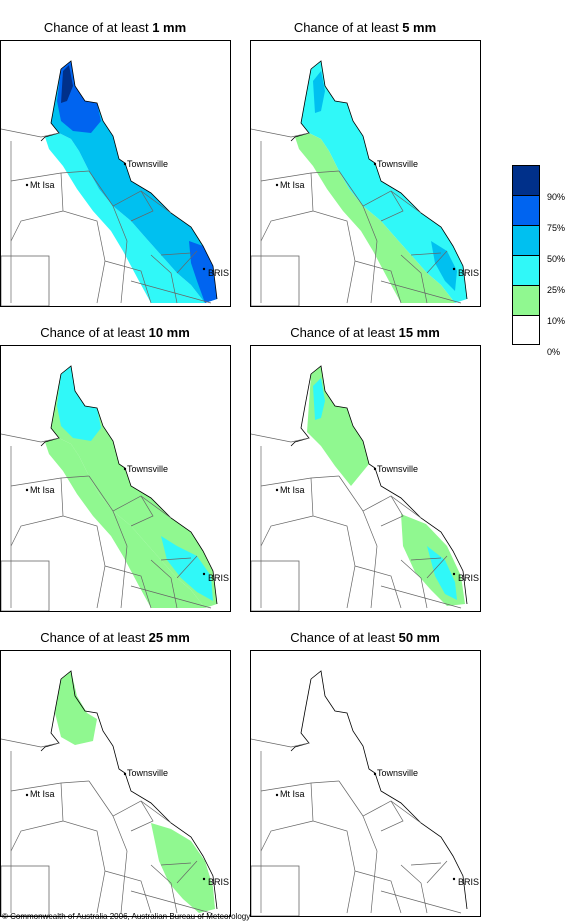  What do you see at coordinates (365, 637) in the screenshot?
I see `panel-title-6: Chance of at least 50 mm` at bounding box center [365, 637].